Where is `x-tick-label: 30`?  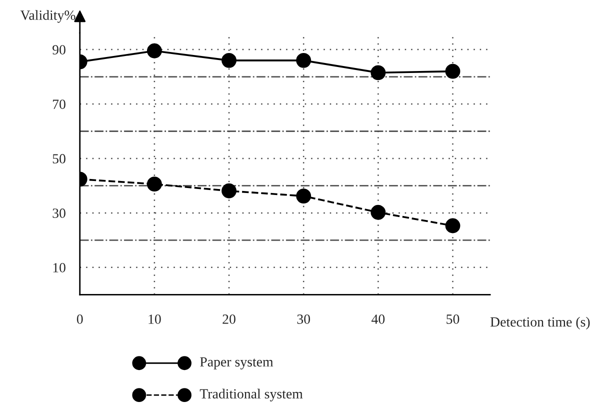 x-tick-label: 30 is located at coordinates (303, 319).